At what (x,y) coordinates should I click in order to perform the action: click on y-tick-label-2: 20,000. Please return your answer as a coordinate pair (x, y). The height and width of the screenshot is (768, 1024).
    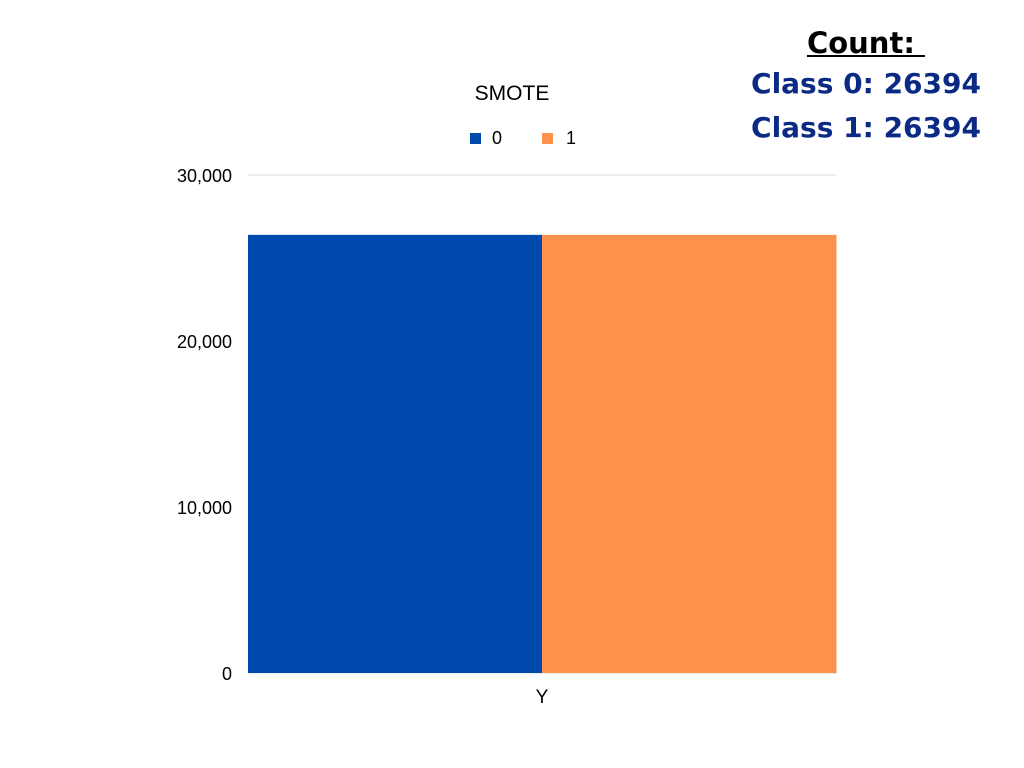
    Looking at the image, I should click on (204, 342).